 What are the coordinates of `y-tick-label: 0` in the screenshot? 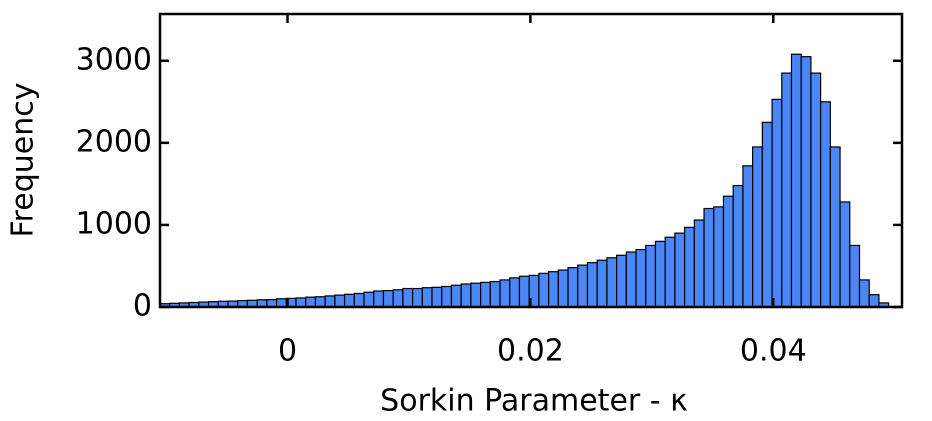 It's located at (142, 306).